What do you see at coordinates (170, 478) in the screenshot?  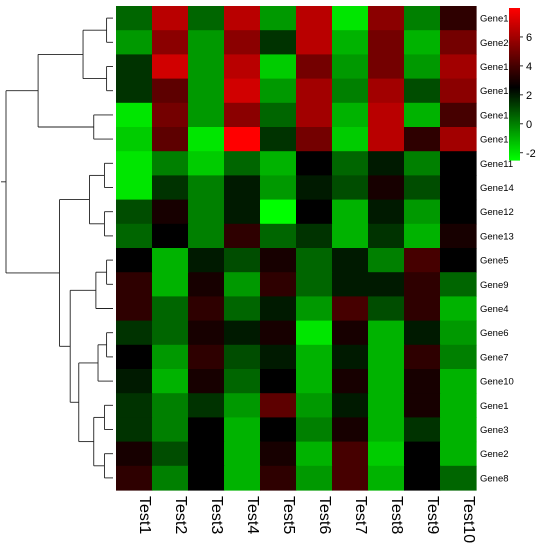 I see `heatmap-cell-gene8-test2` at bounding box center [170, 478].